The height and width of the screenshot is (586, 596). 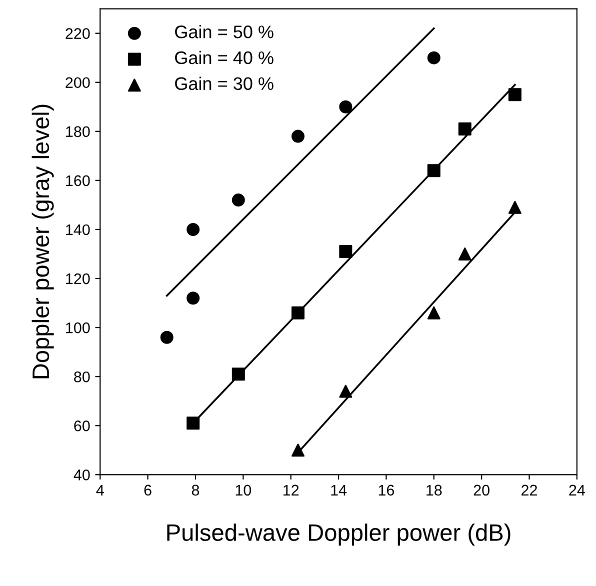 I want to click on x-tick-label: 4, so click(x=100, y=490).